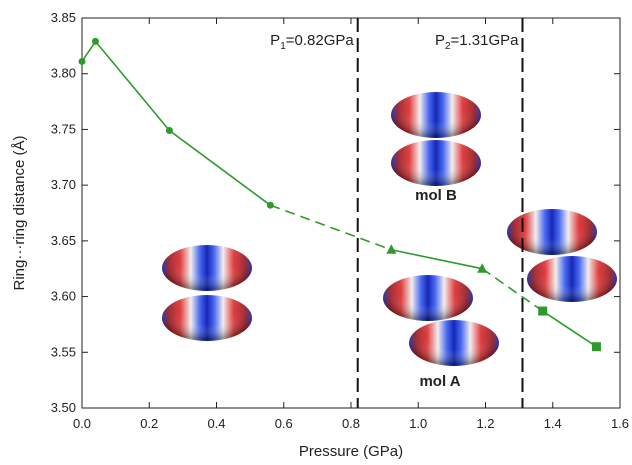 The image size is (632, 465). Describe the element at coordinates (620, 423) in the screenshot. I see `x-tick-label: 1.6` at that location.